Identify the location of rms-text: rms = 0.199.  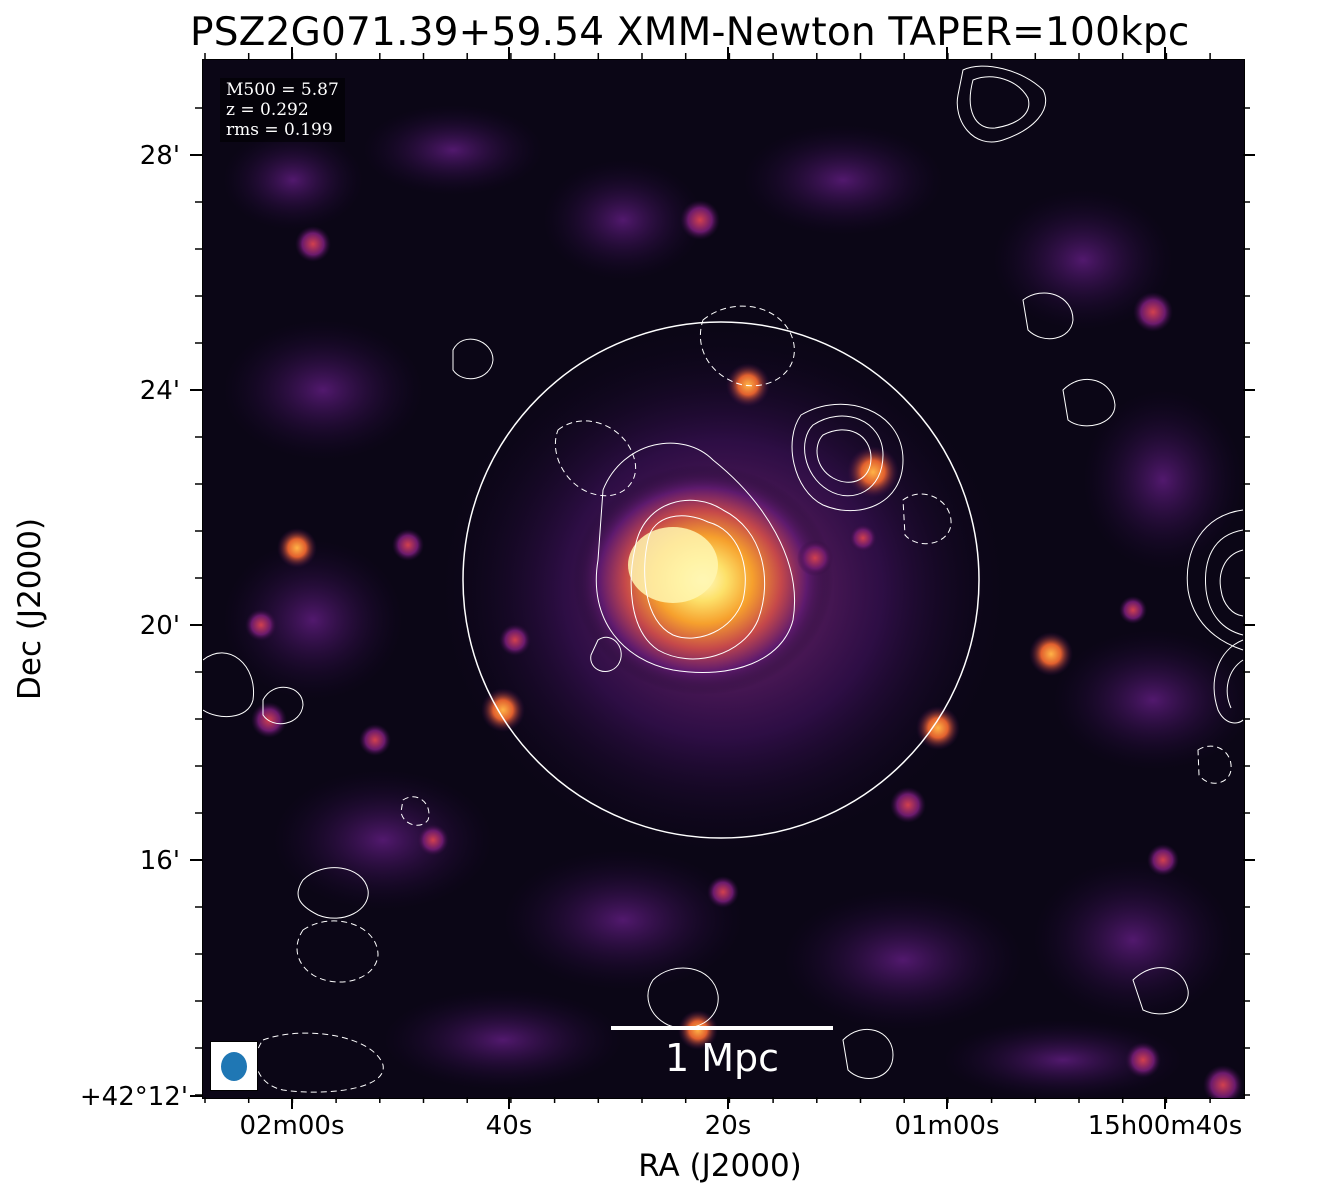
(279, 130).